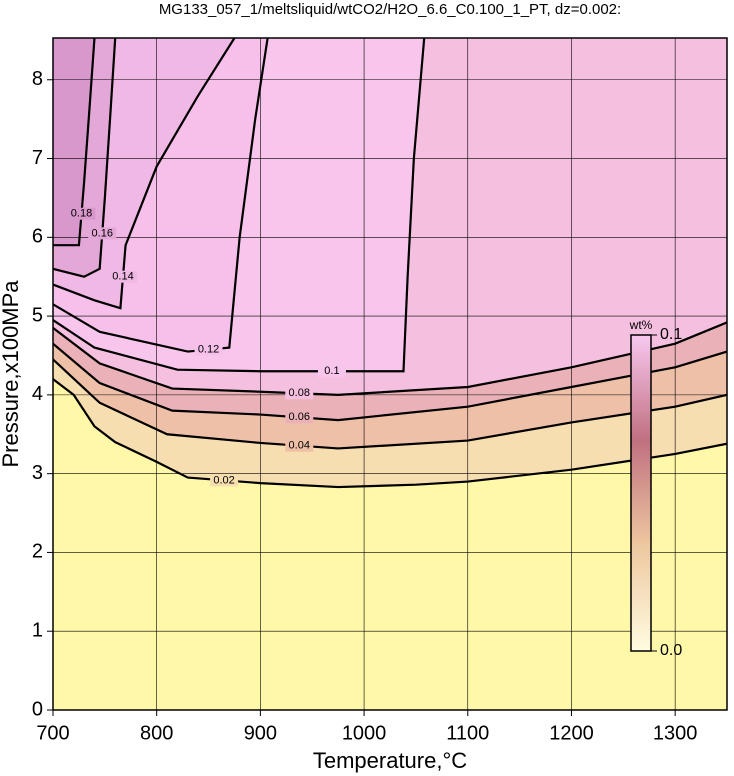  I want to click on x-tick-label: 1100, so click(467, 733).